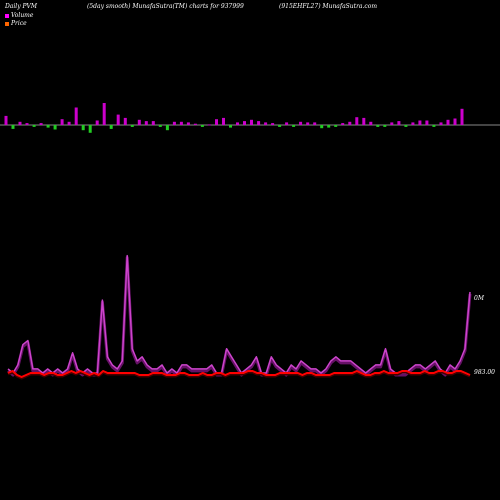  I want to click on legend-volume-label: Volume, so click(22, 15).